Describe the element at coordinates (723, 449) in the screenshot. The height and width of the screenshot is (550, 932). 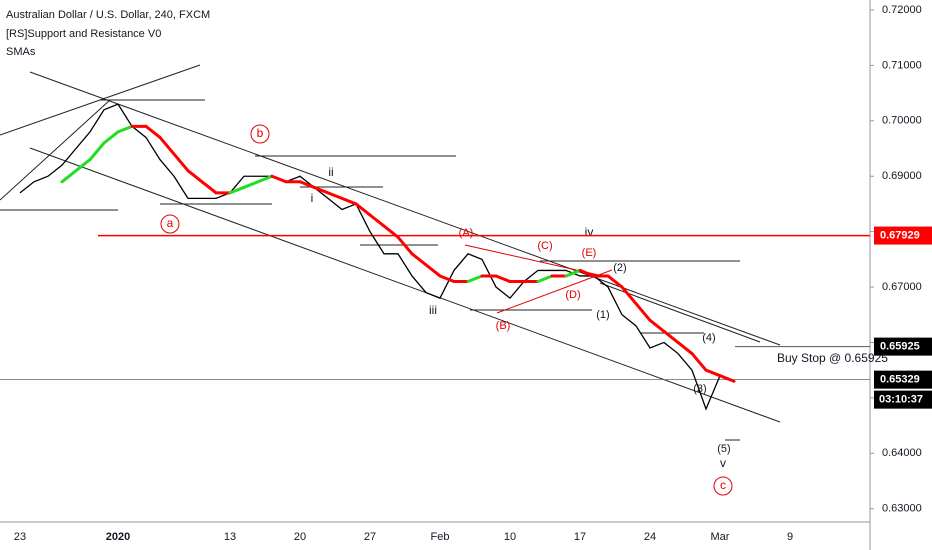
I see `wave-label: (5)` at that location.